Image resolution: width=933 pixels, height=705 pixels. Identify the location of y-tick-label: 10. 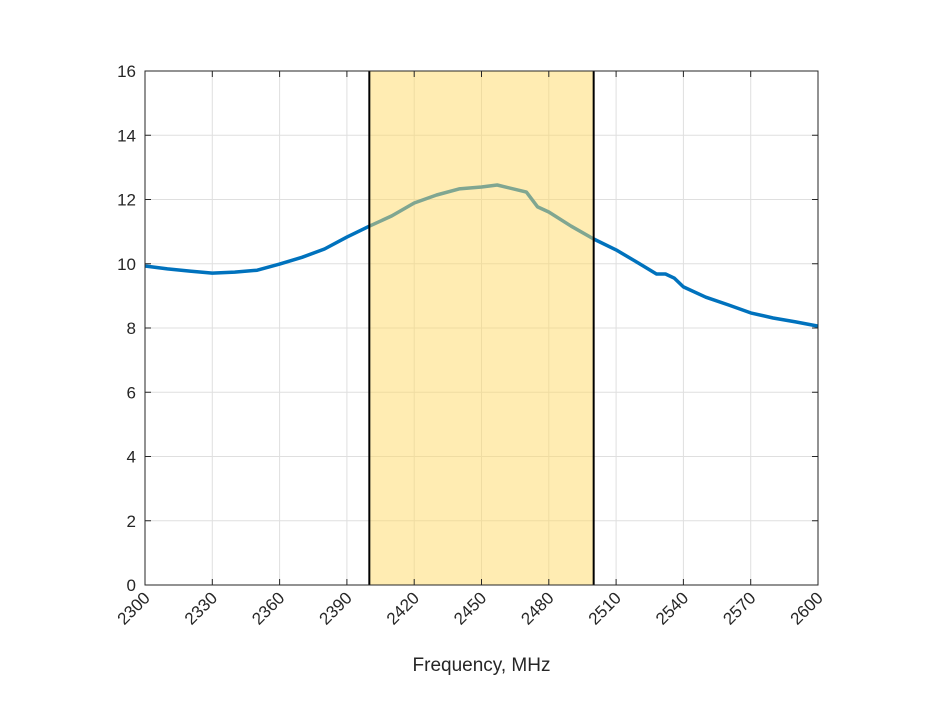
(126, 264).